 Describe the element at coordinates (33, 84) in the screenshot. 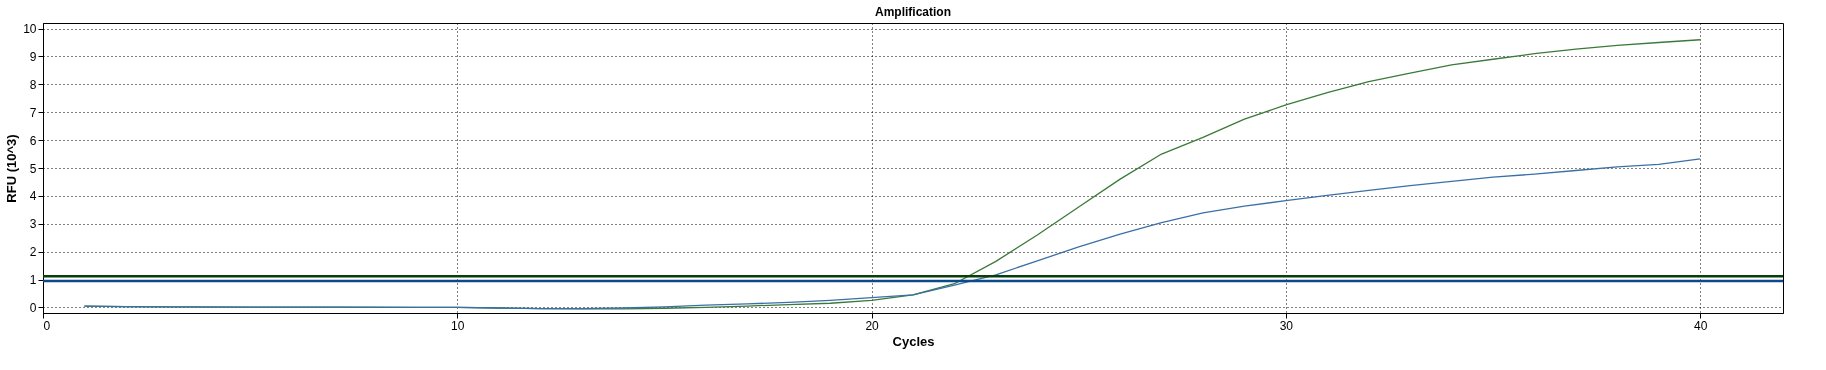

I see `y-tick-label: 8` at that location.